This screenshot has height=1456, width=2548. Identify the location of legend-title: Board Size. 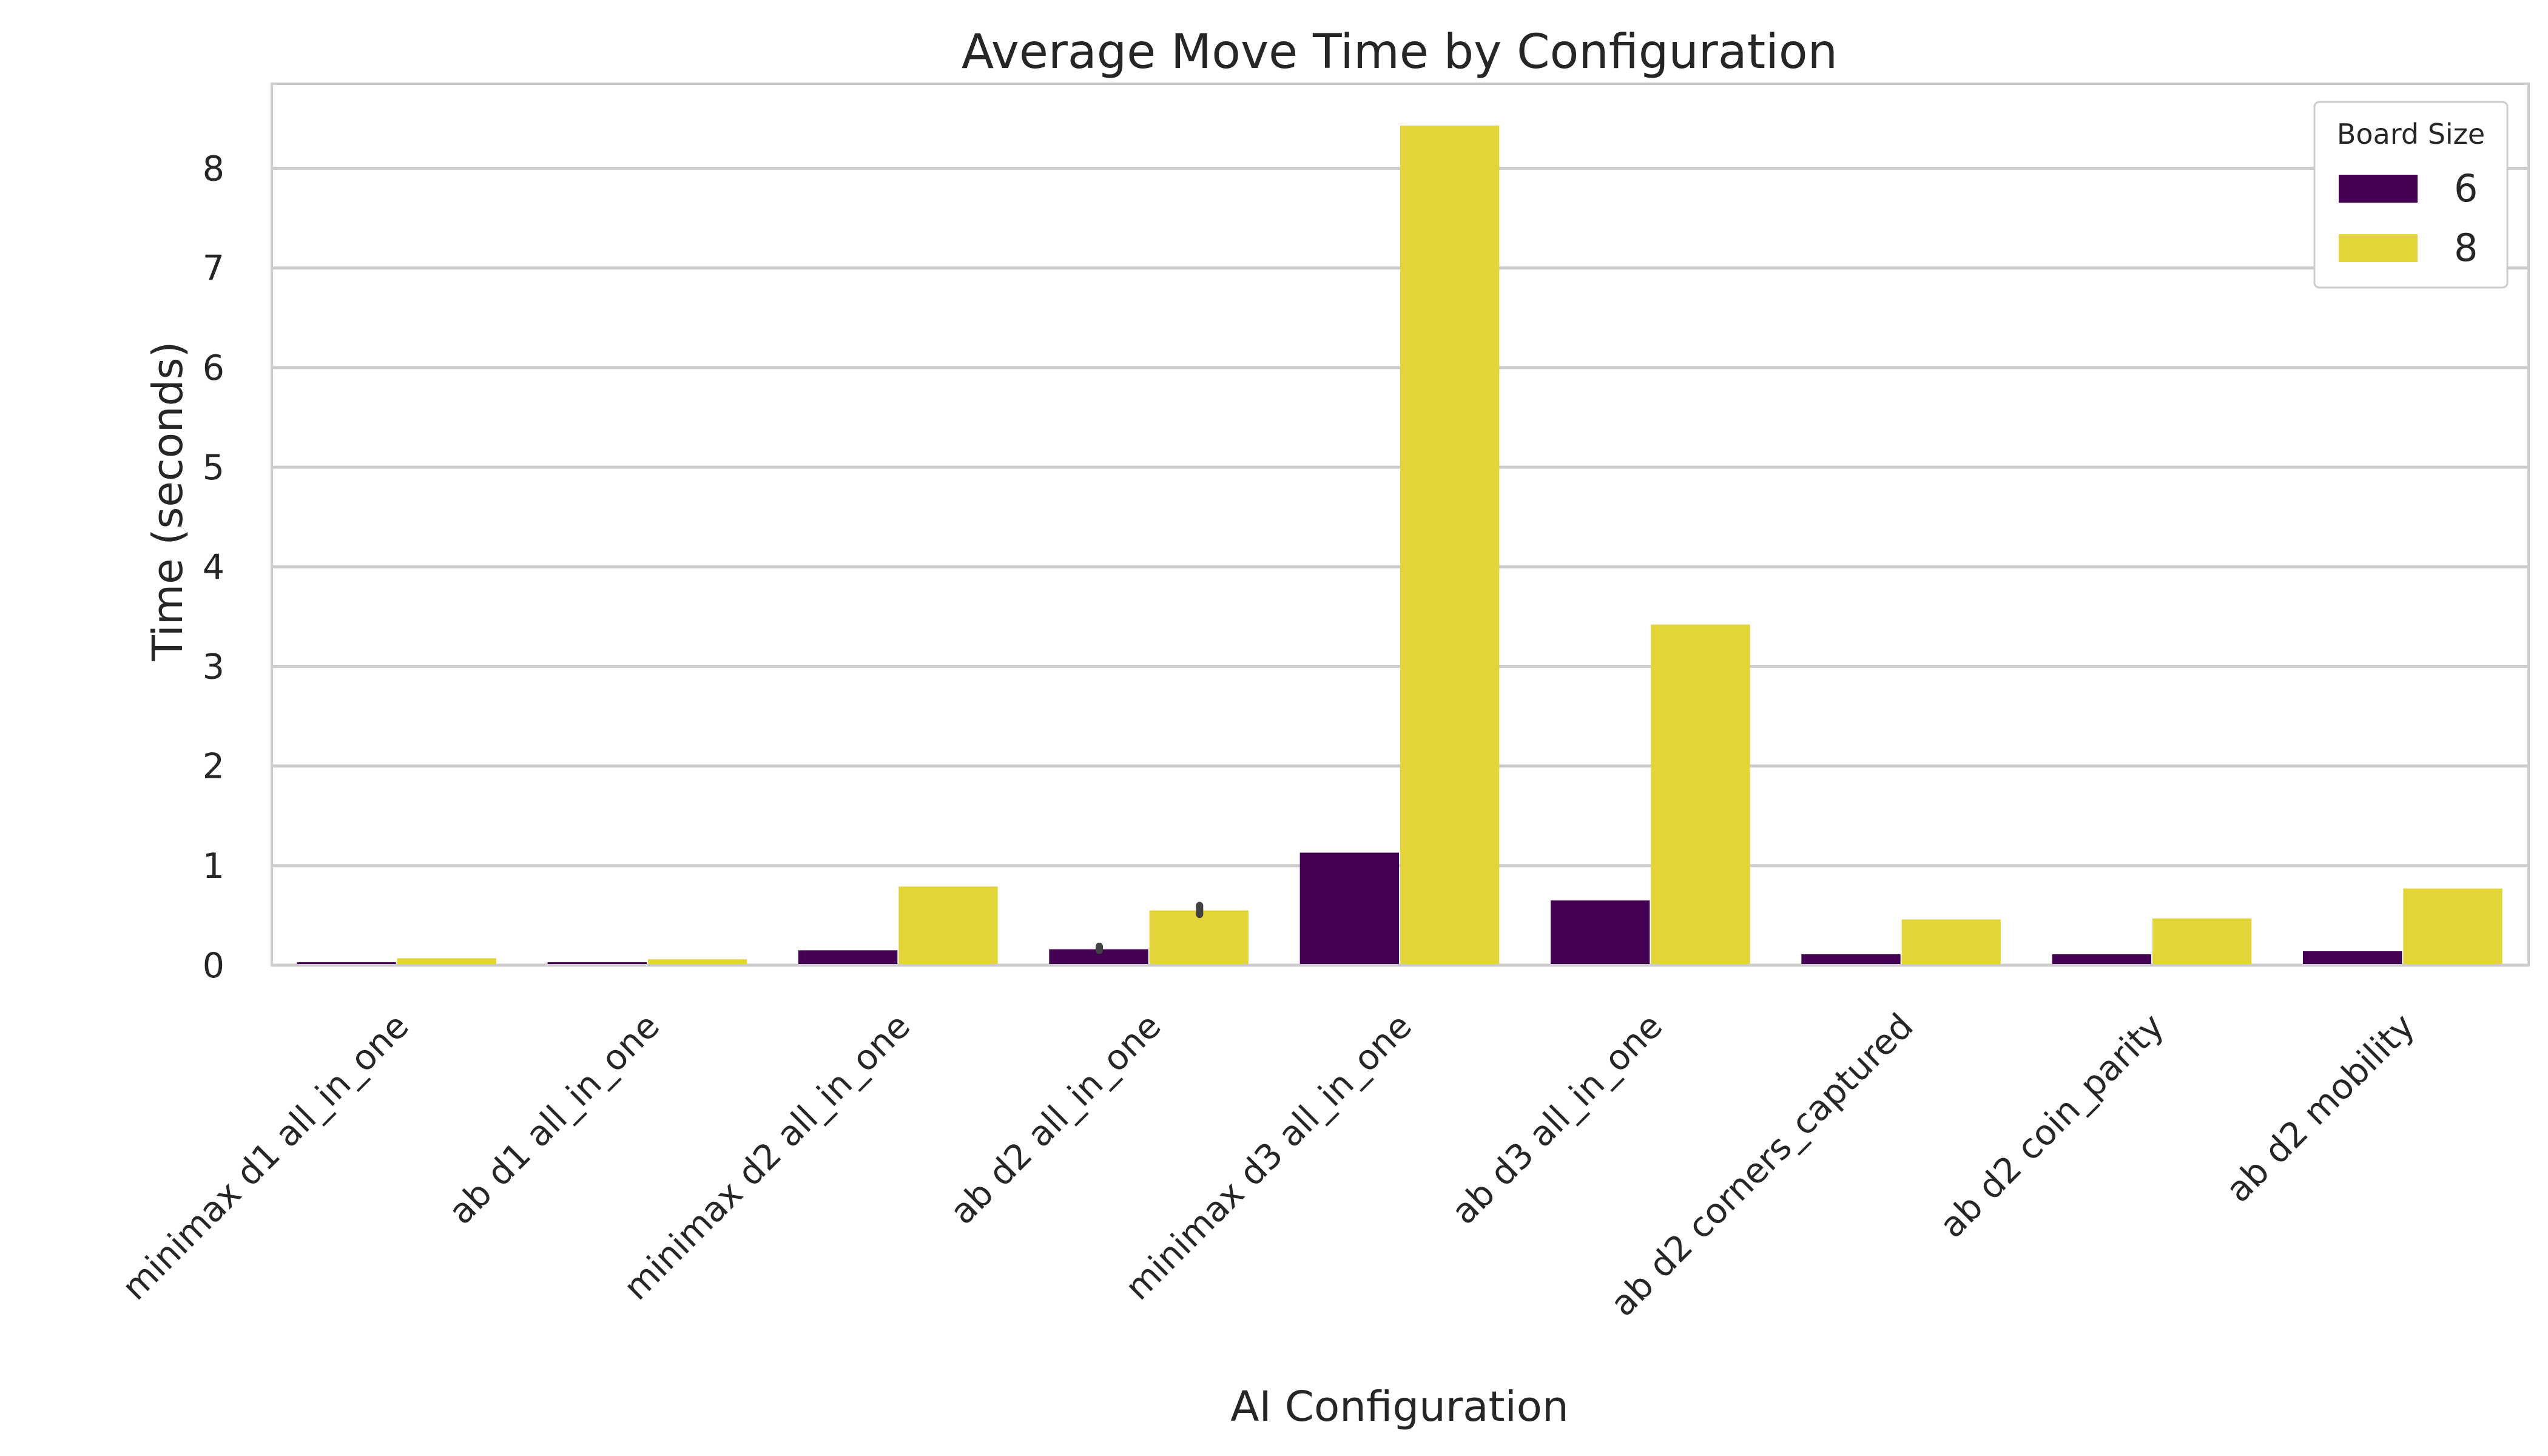
(2411, 134).